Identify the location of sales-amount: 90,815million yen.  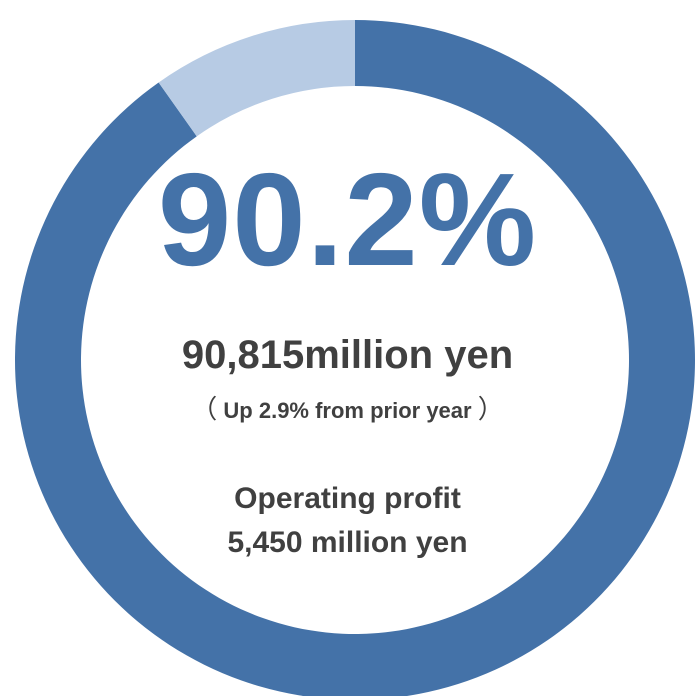
(347, 355).